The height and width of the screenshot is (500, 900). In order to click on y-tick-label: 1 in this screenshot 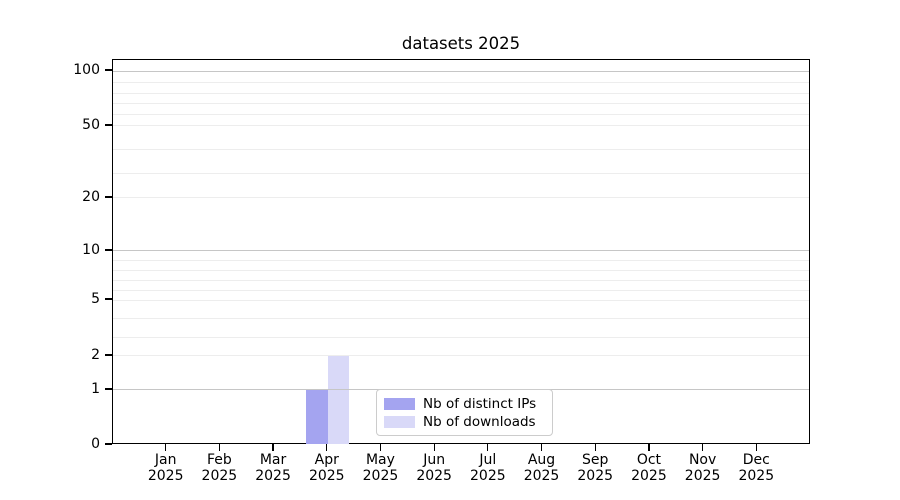, I will do `click(95, 388)`.